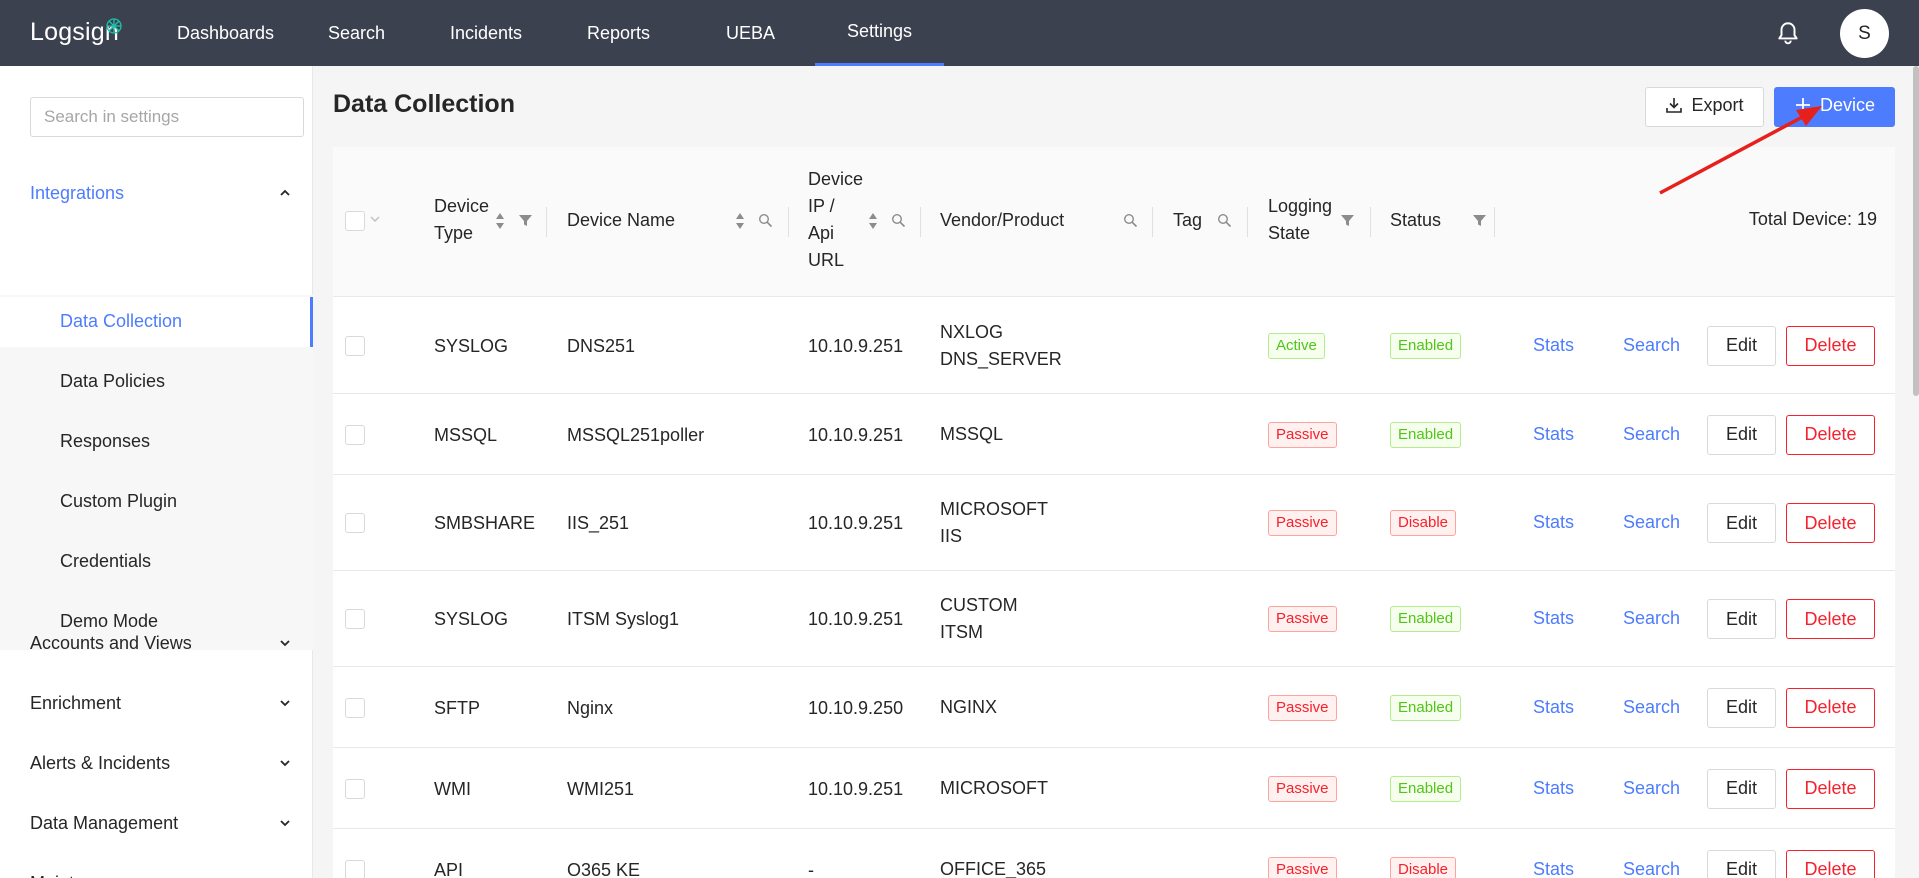 This screenshot has height=878, width=1919. I want to click on sidebar-item-data-policies: Data Policies, so click(156, 382).